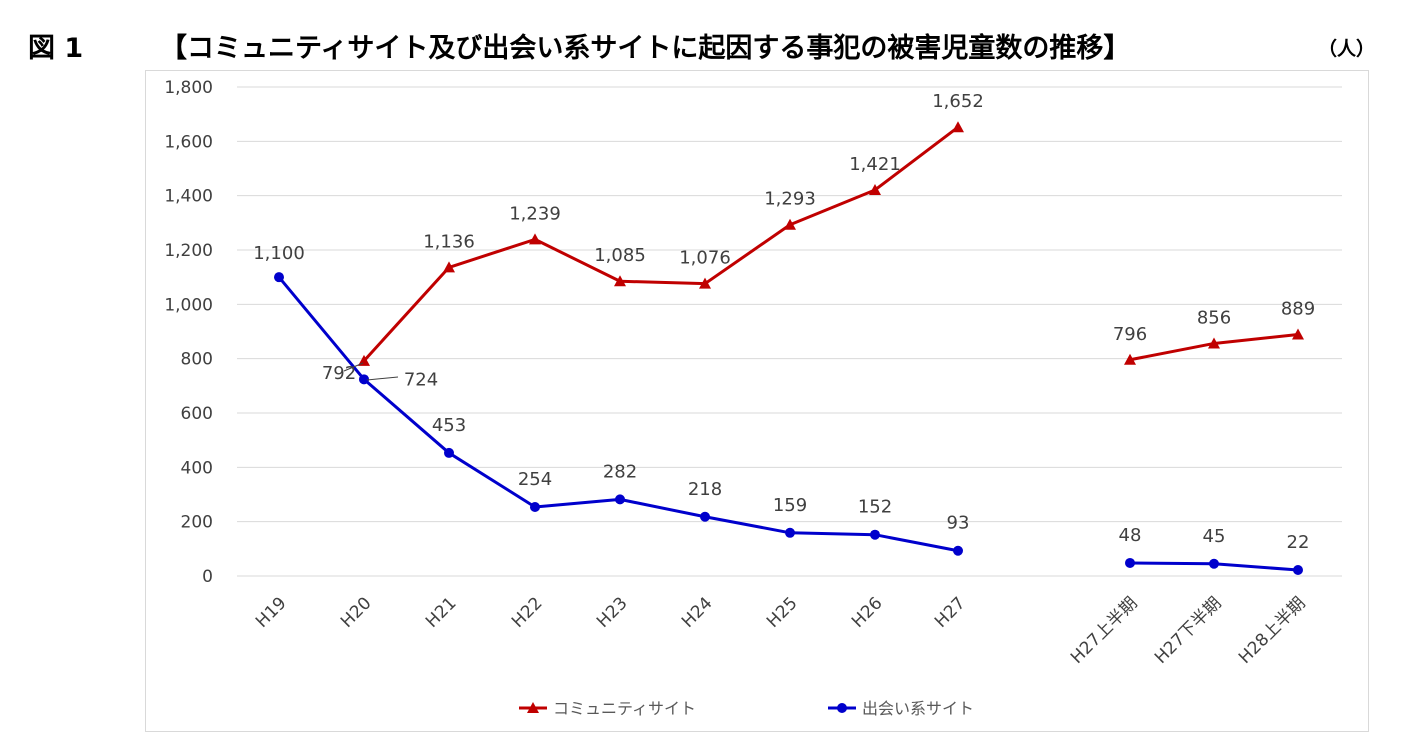 Image resolution: width=1405 pixels, height=750 pixels. I want to click on y-tick-label: 600, so click(197, 414).